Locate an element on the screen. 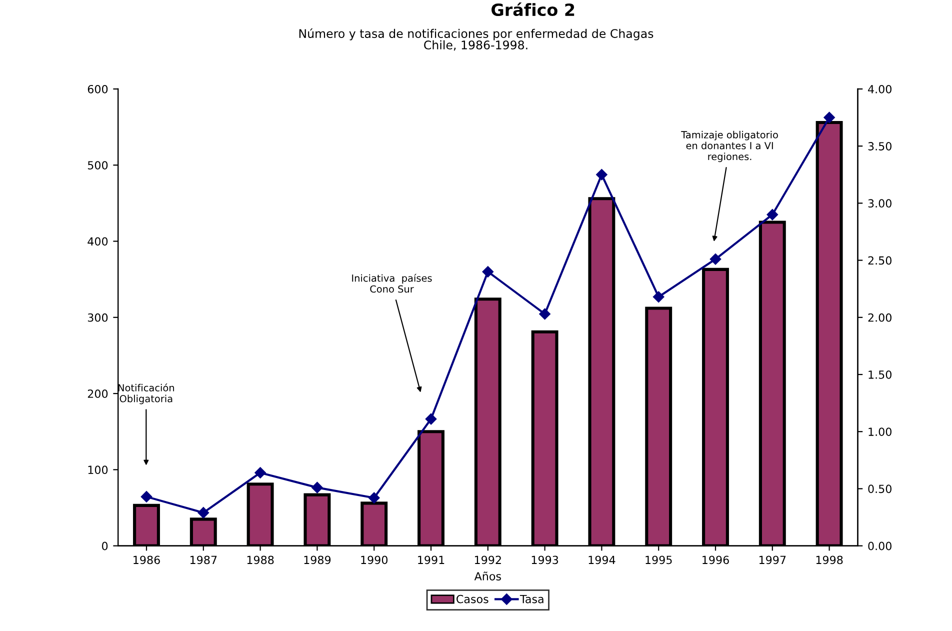 Image resolution: width=952 pixels, height=631 pixels. y-tick-label: 0 is located at coordinates (105, 546).